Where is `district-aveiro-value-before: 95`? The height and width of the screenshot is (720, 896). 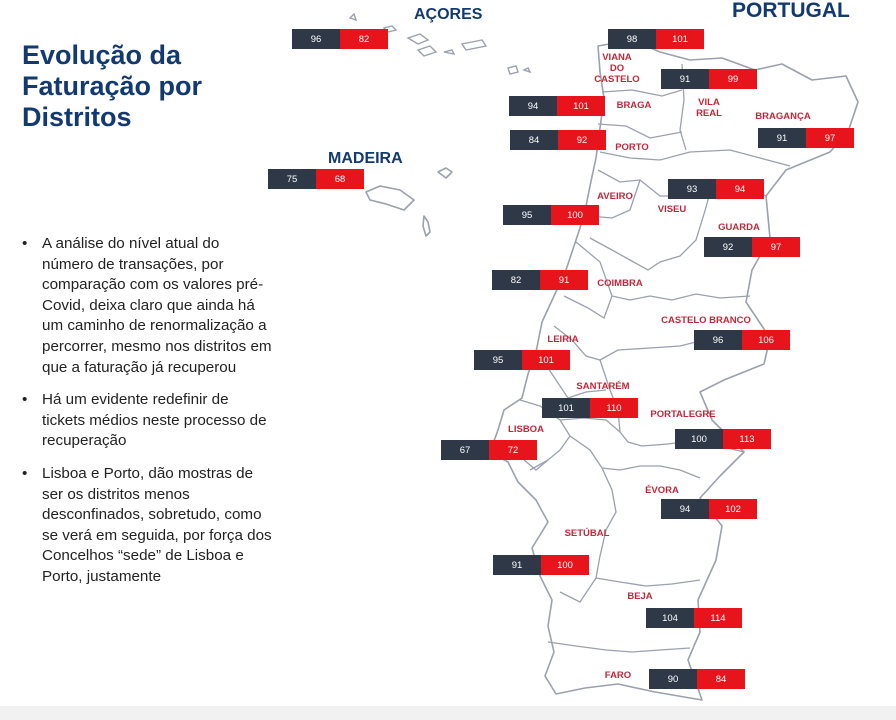 district-aveiro-value-before: 95 is located at coordinates (527, 215).